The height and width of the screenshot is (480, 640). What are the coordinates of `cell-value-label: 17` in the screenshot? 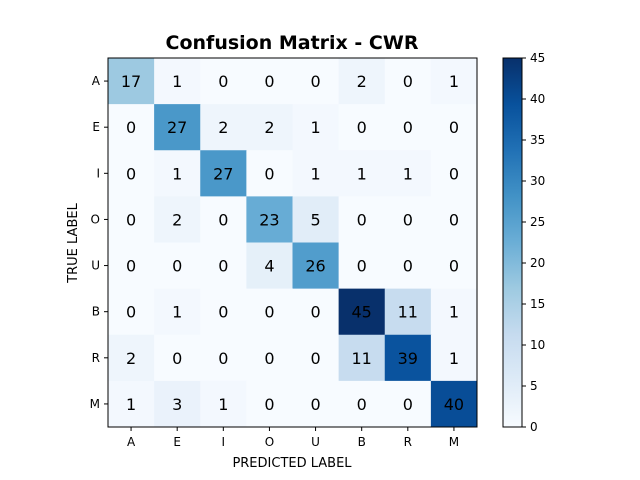 It's located at (131, 81).